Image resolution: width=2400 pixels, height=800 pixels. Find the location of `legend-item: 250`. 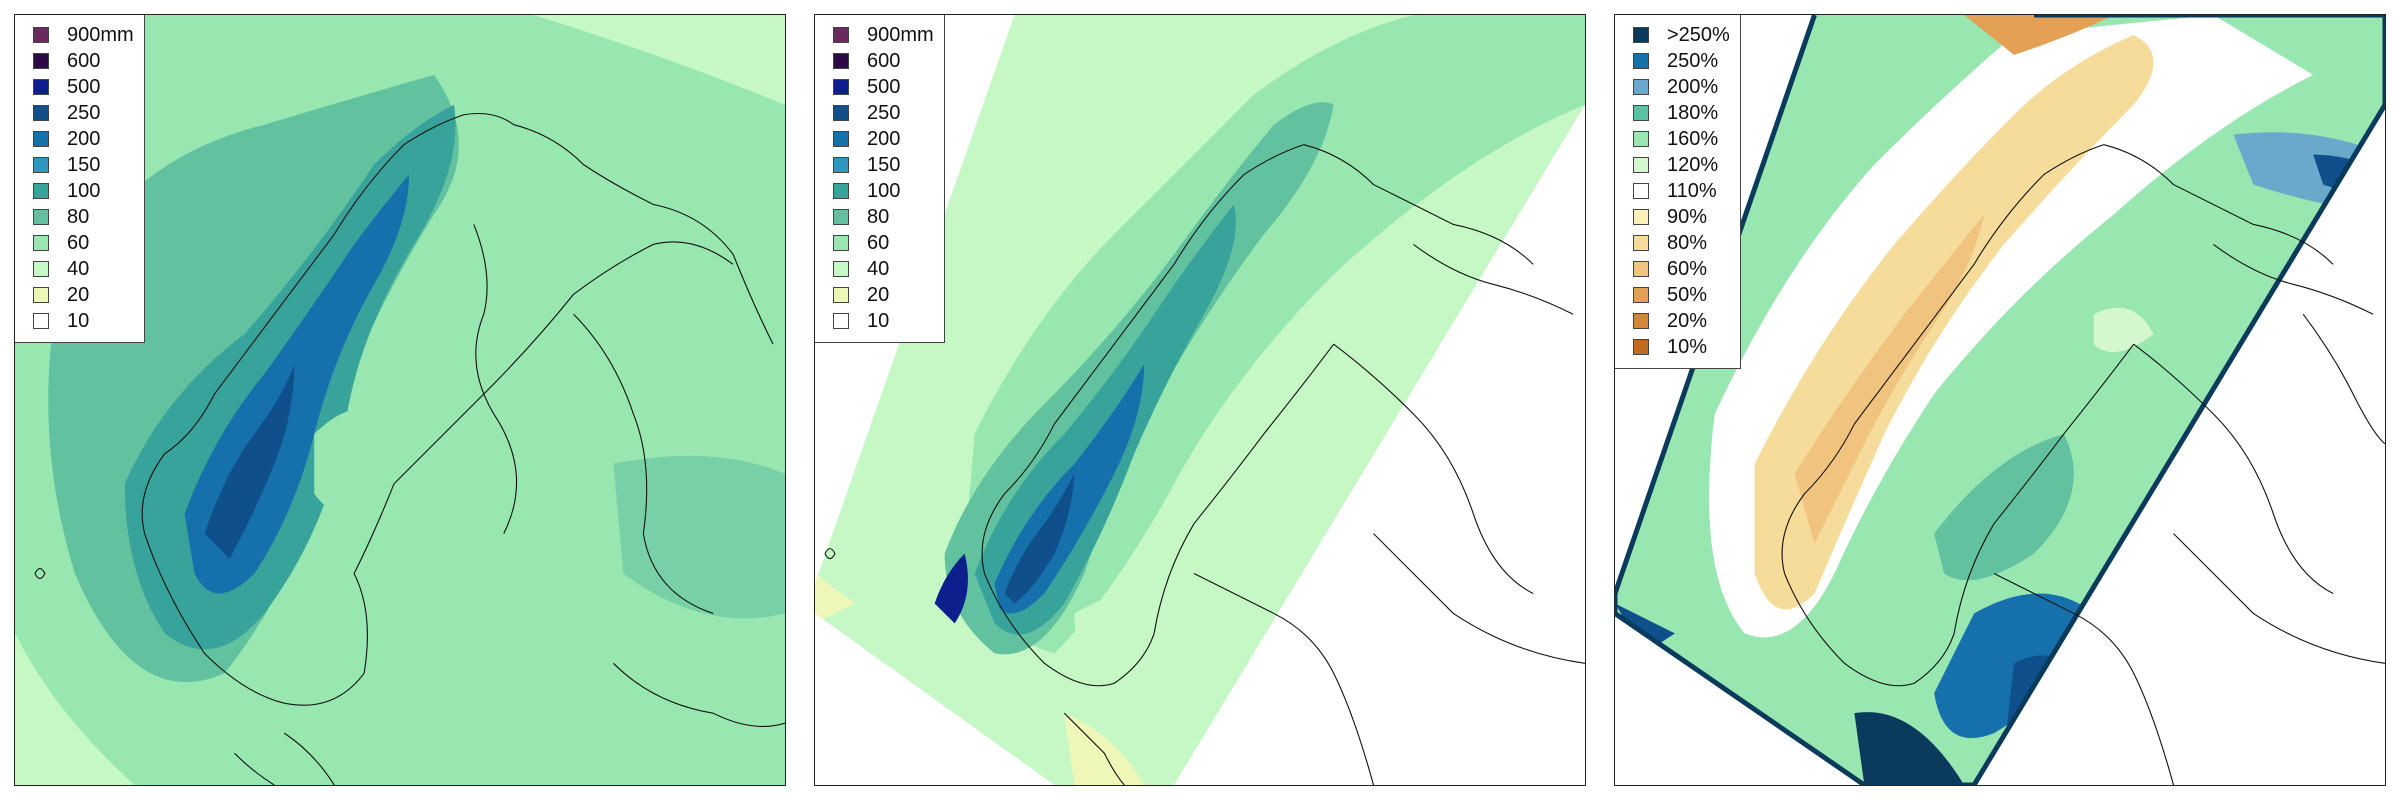

legend-item: 250 is located at coordinates (883, 113).